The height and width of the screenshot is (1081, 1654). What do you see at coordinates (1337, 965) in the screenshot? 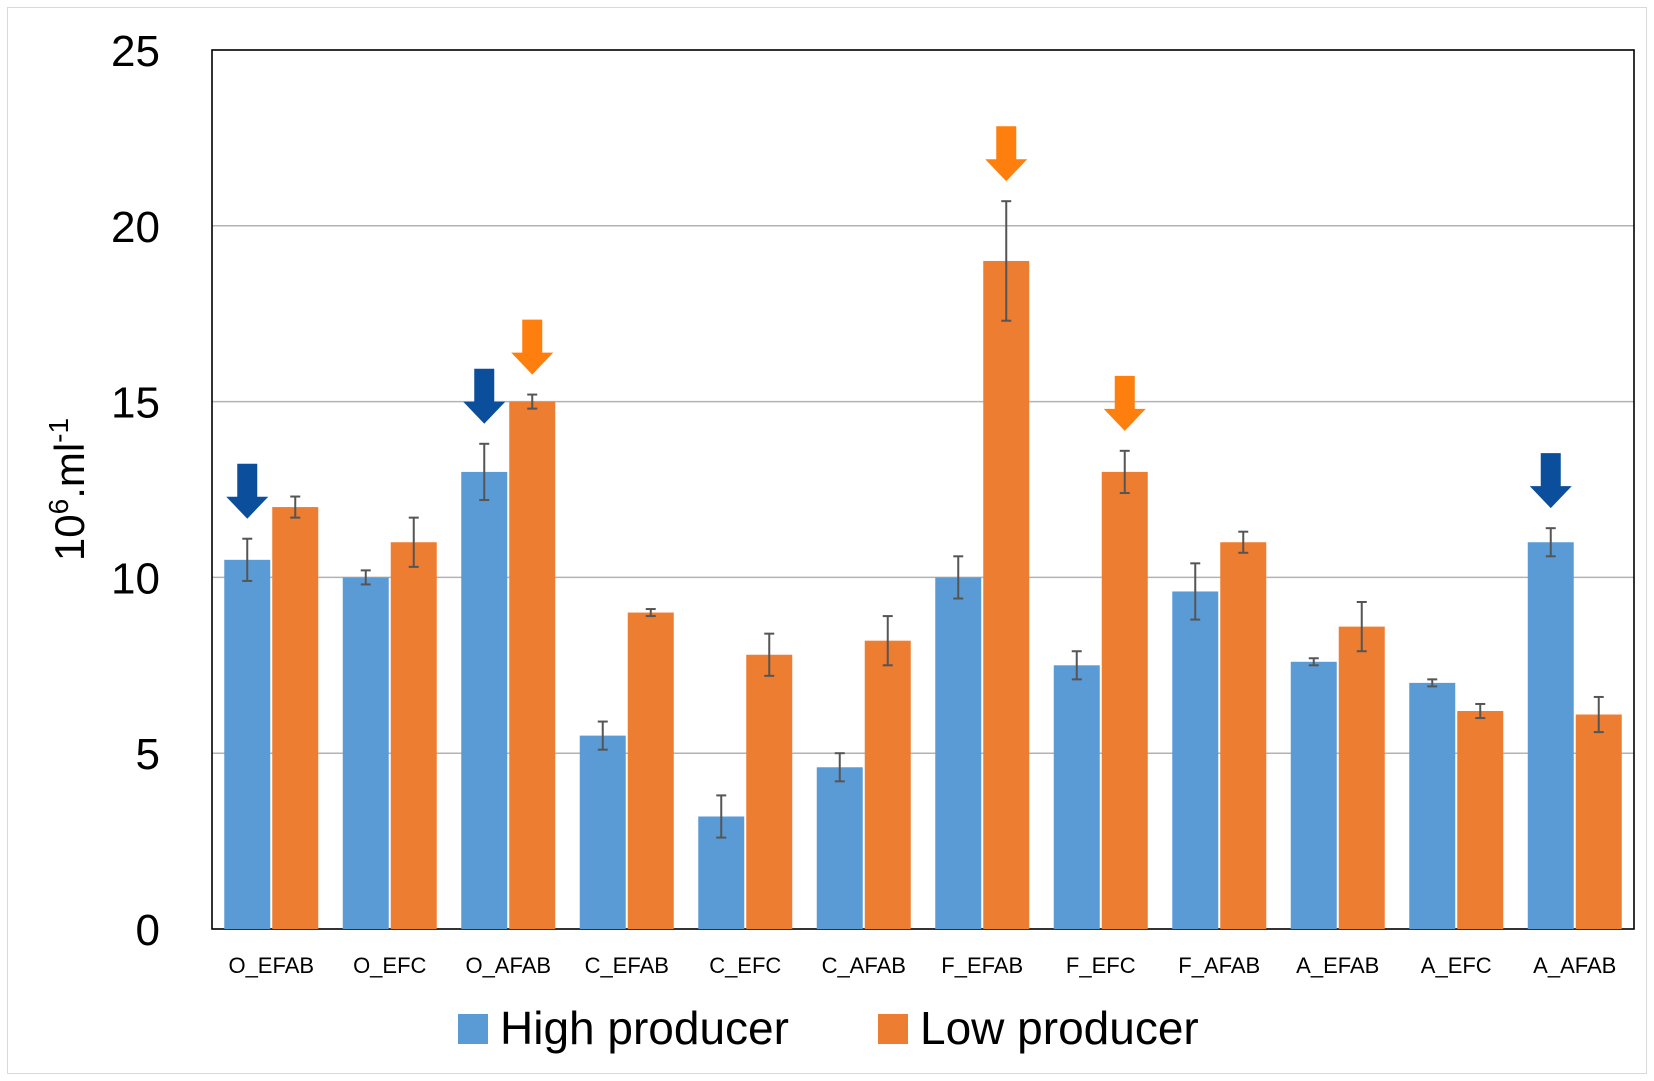
I see `x-tick-label-A_EFAB: A_EFAB` at bounding box center [1337, 965].